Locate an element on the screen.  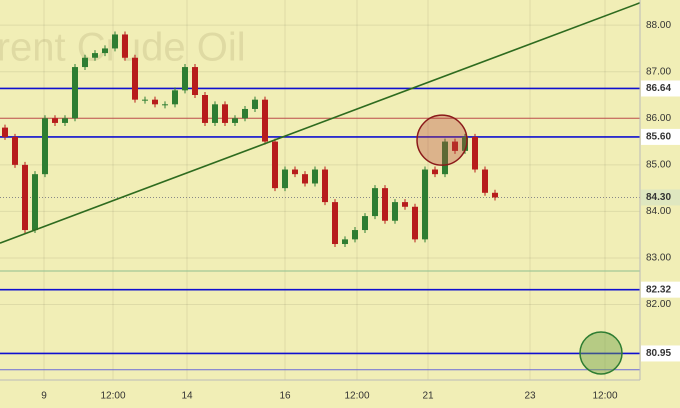
x-tick-label: 16 is located at coordinates (285, 396).